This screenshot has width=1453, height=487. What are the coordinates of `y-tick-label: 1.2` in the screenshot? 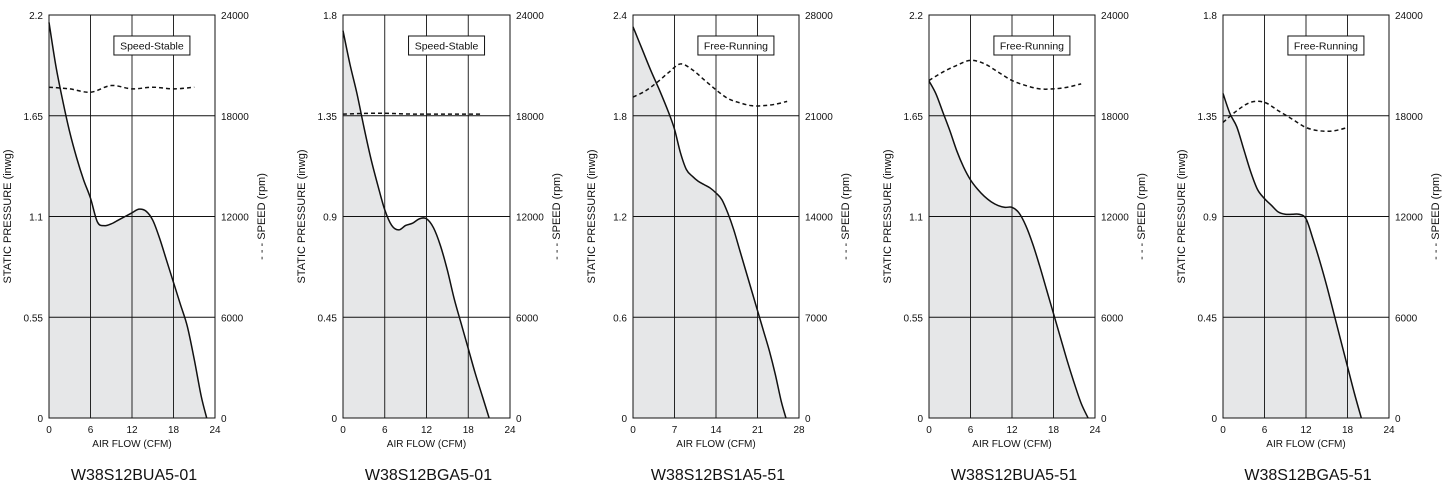 It's located at (620, 218).